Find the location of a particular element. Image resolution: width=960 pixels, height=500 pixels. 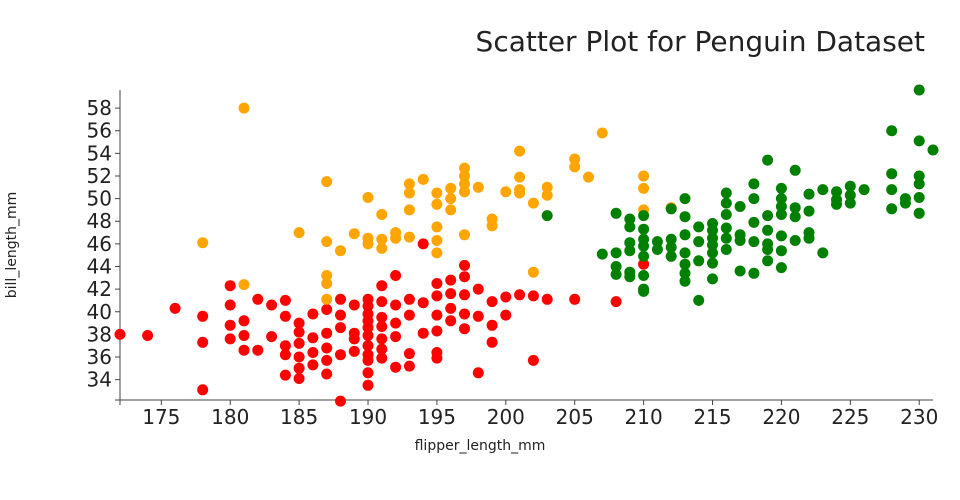

y-tick-label: 48 is located at coordinates (99, 221).